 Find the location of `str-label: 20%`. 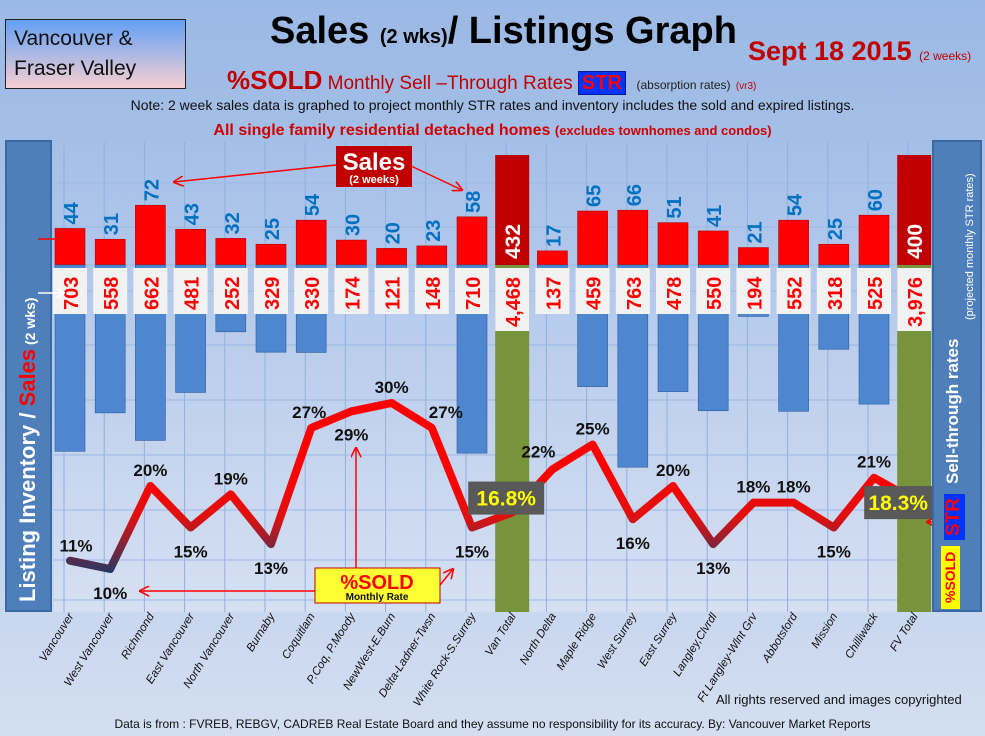

str-label: 20% is located at coordinates (673, 470).